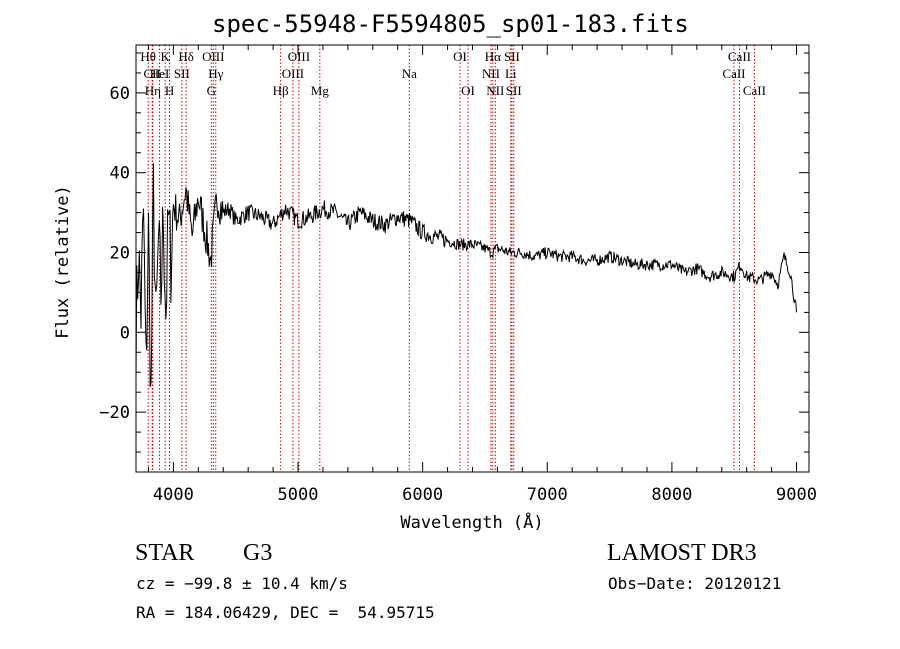 The height and width of the screenshot is (649, 900). Describe the element at coordinates (298, 495) in the screenshot. I see `x-tick-label: 5000` at that location.